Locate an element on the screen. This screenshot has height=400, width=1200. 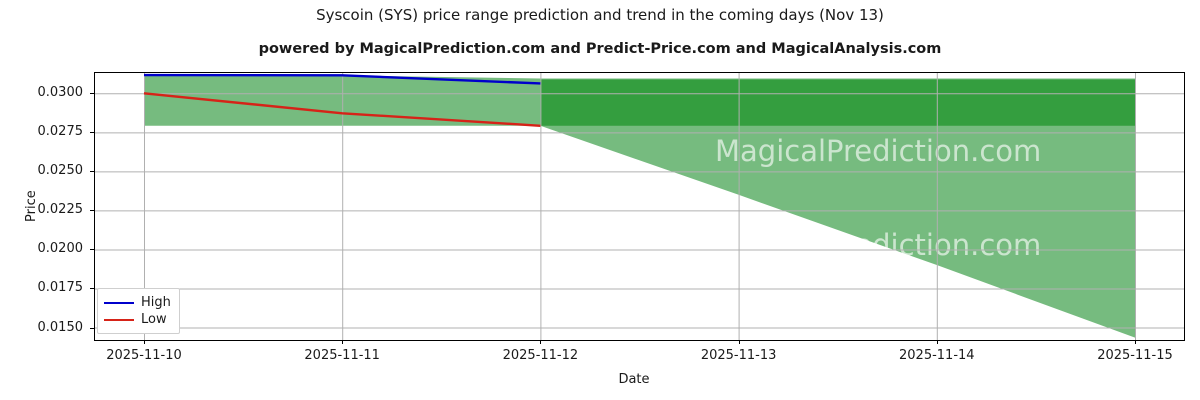
legend-label-low: Low is located at coordinates (154, 319).